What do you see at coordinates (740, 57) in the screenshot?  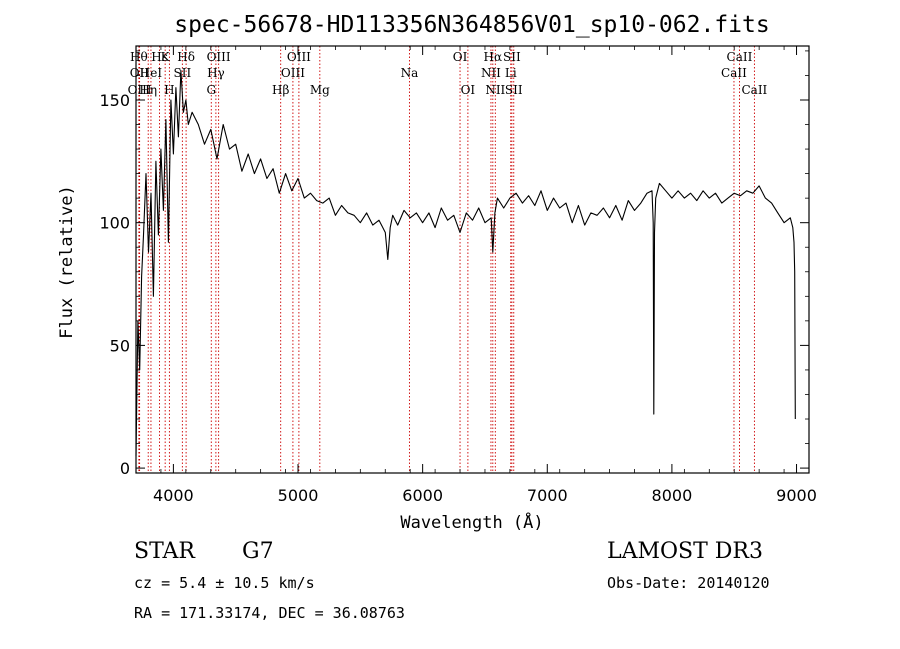 I see `line-label-27: CaII` at bounding box center [740, 57].